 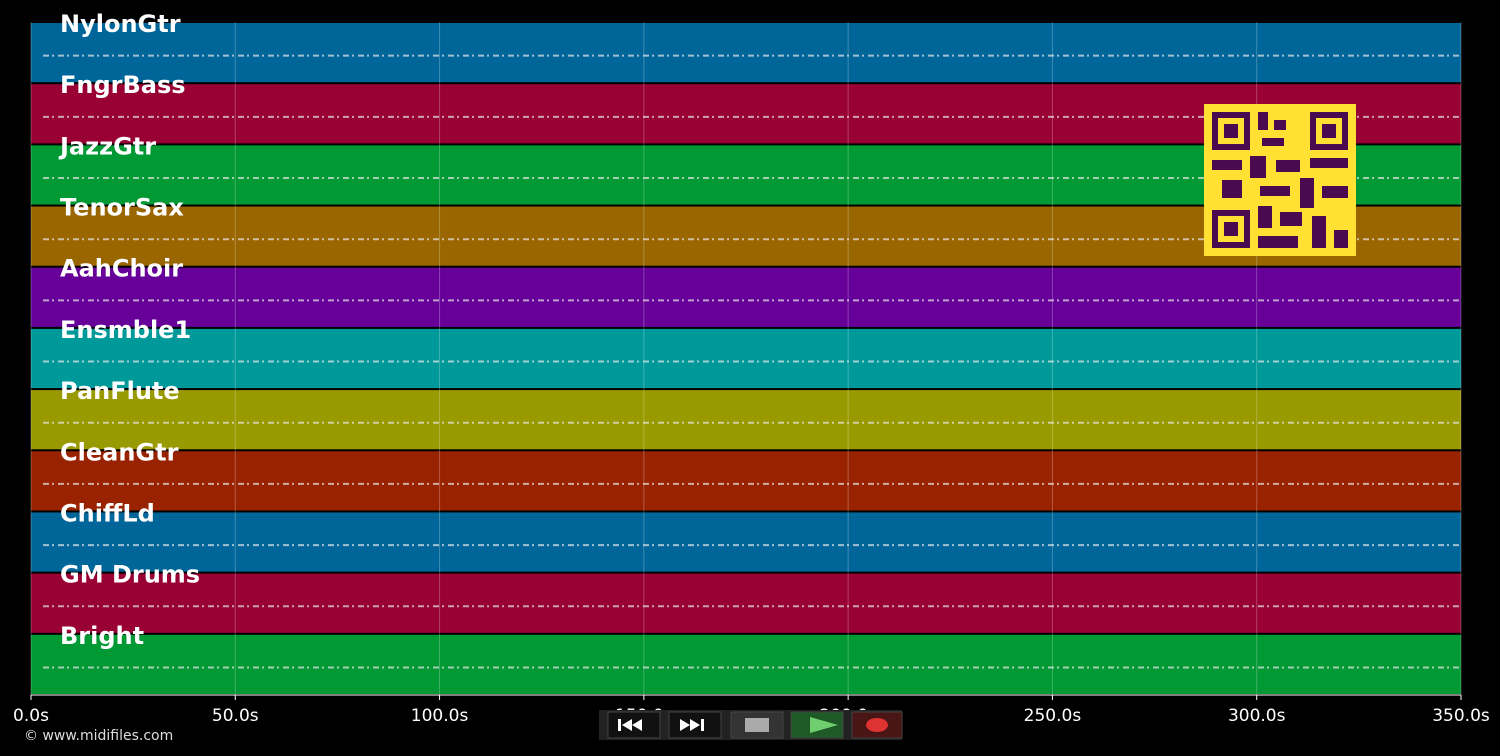 What do you see at coordinates (102, 636) in the screenshot?
I see `track-name: Bright` at bounding box center [102, 636].